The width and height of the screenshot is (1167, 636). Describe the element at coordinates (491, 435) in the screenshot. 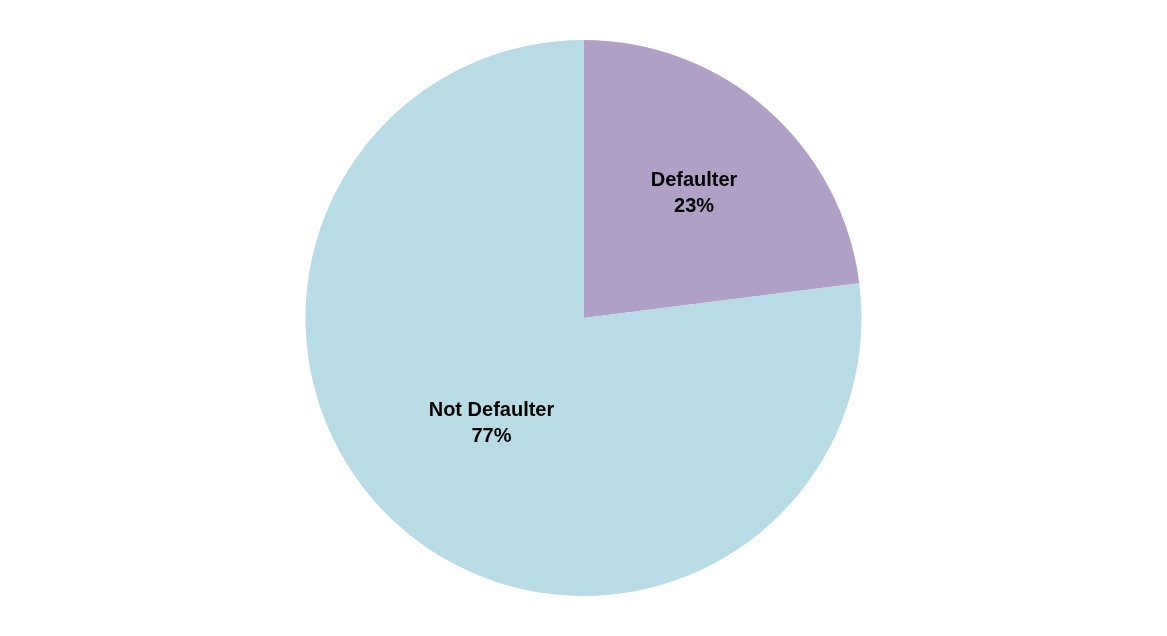

I see `data-label: 77%` at that location.